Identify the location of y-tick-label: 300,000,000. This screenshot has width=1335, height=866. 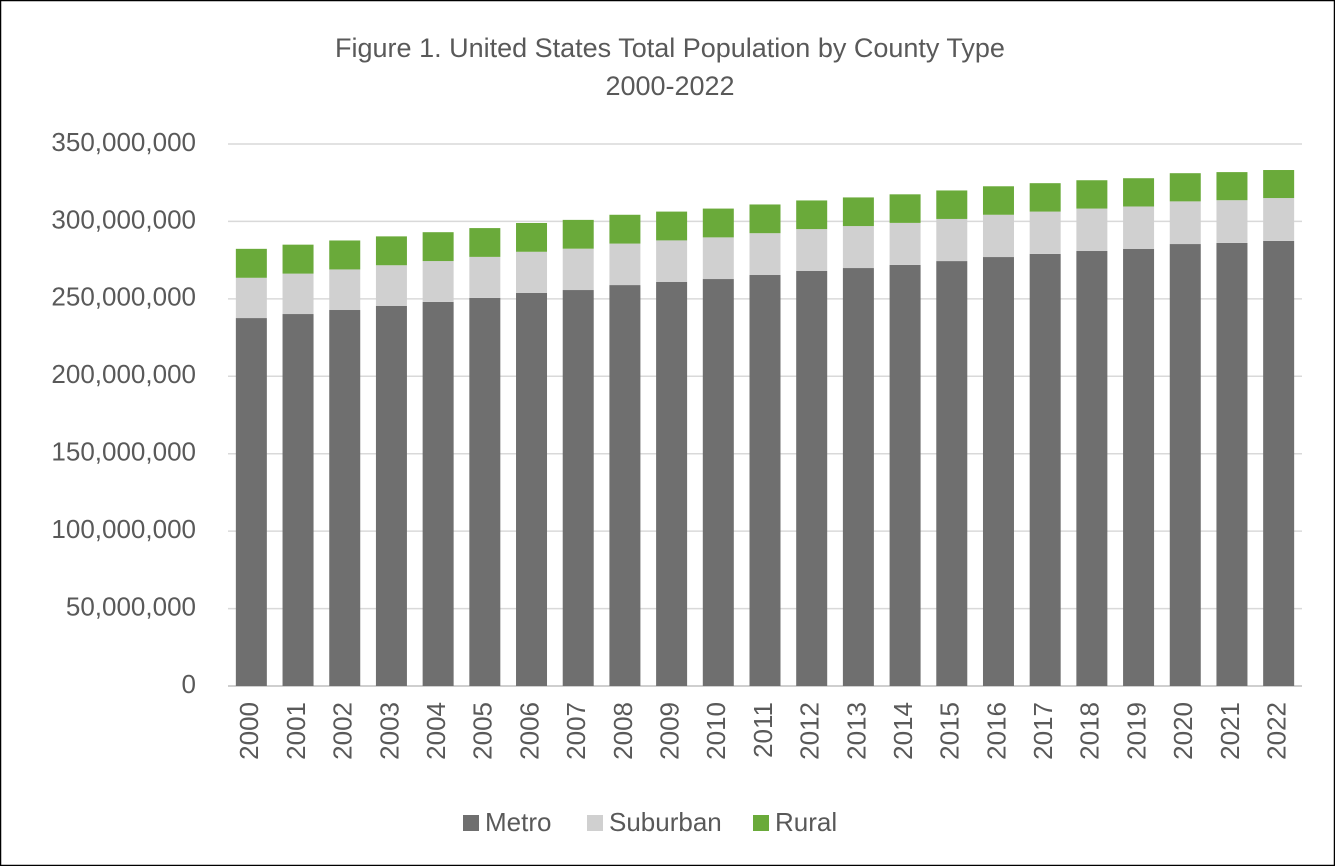
(123, 219).